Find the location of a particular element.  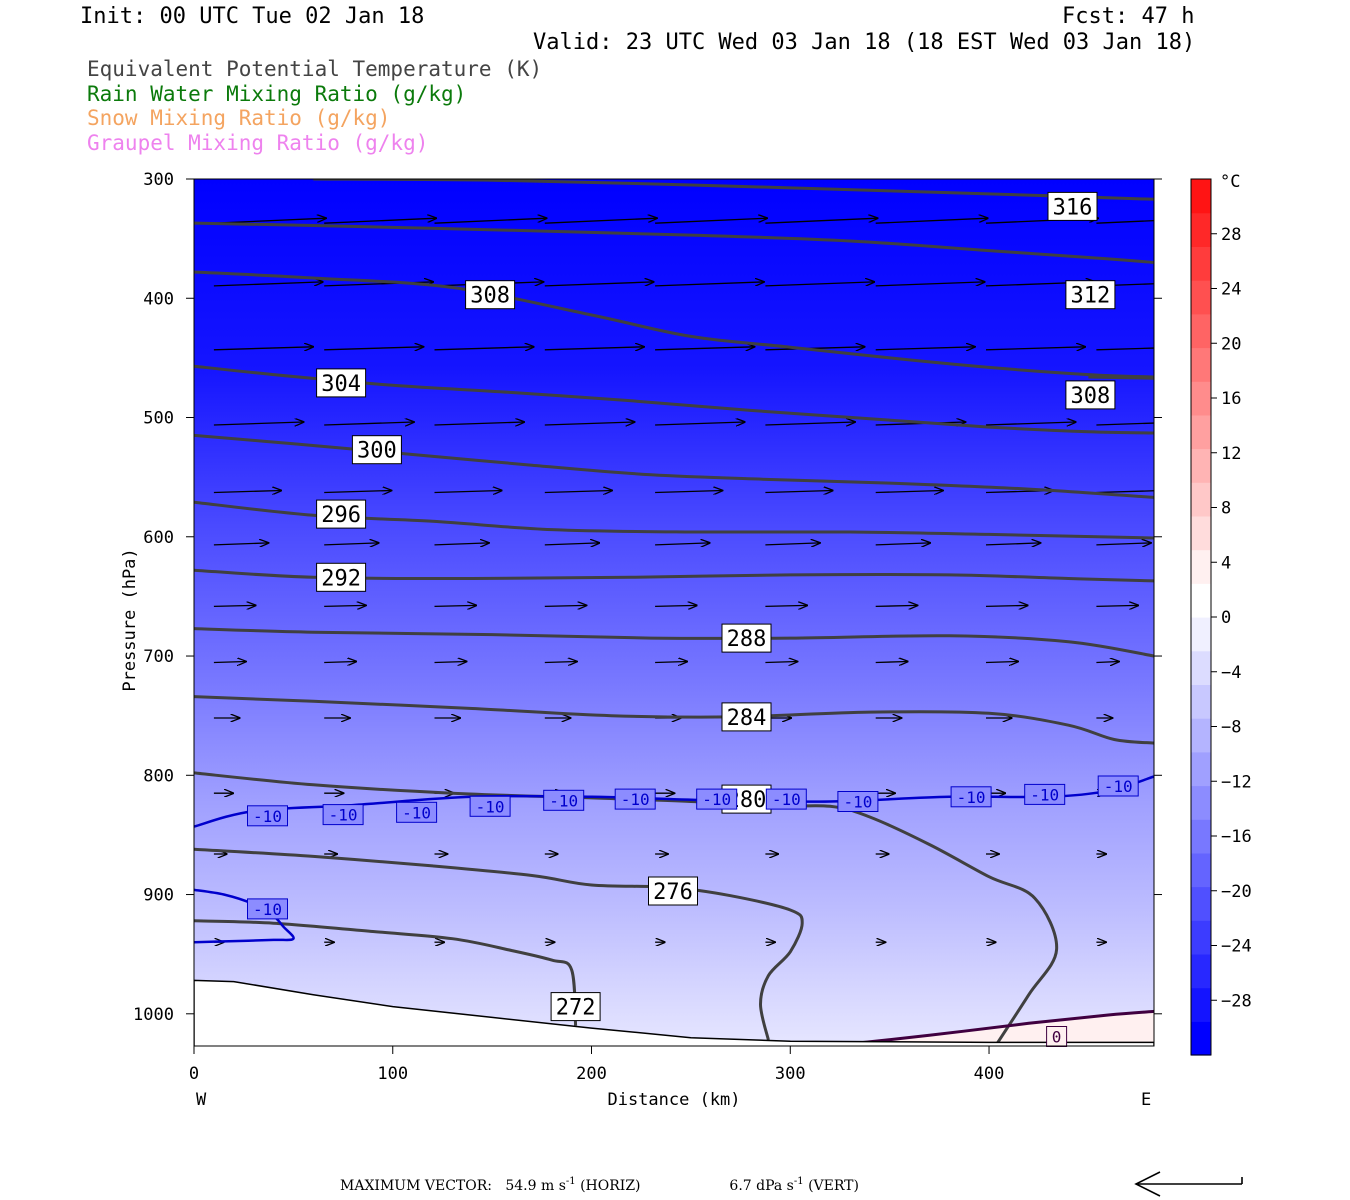

max-vector-vert-value: 6.7 dPa s is located at coordinates (761, 1185).